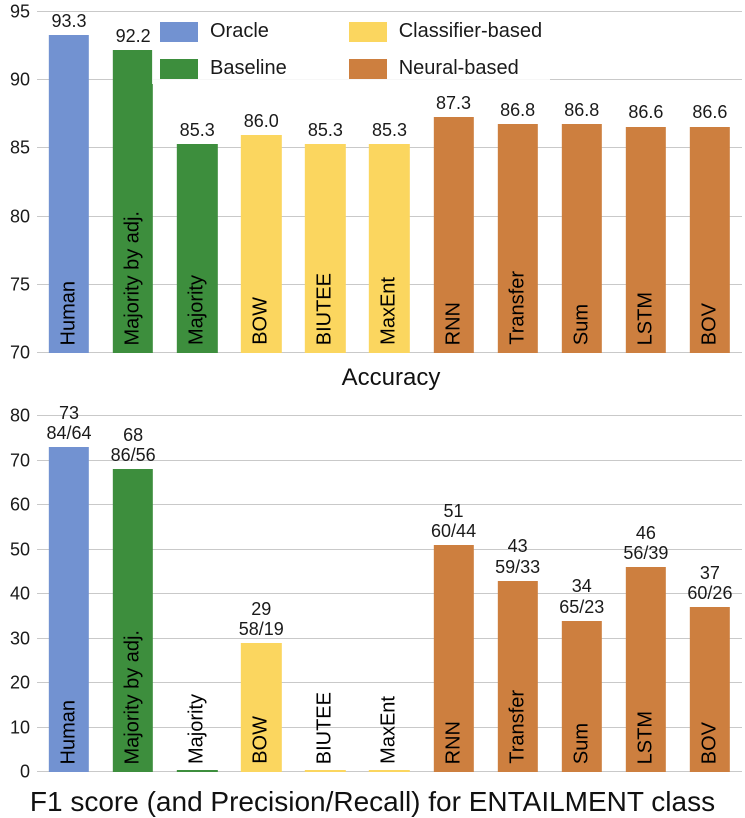 The height and width of the screenshot is (818, 745). I want to click on bar-slot: BIUTEE, so click(325, 594).